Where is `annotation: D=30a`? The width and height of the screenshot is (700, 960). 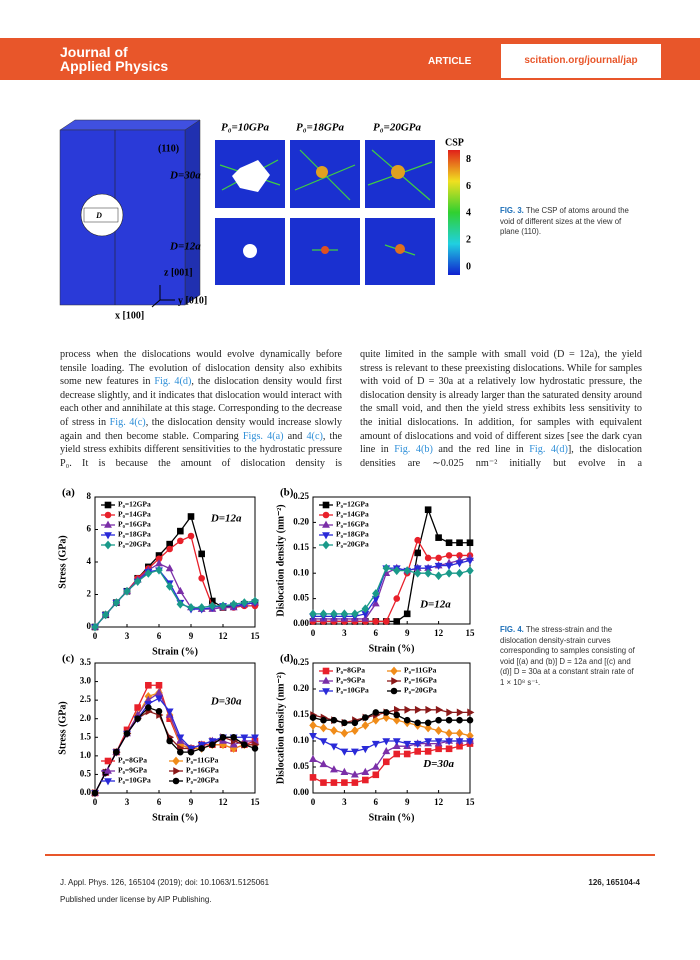 annotation: D=30a is located at coordinates (226, 702).